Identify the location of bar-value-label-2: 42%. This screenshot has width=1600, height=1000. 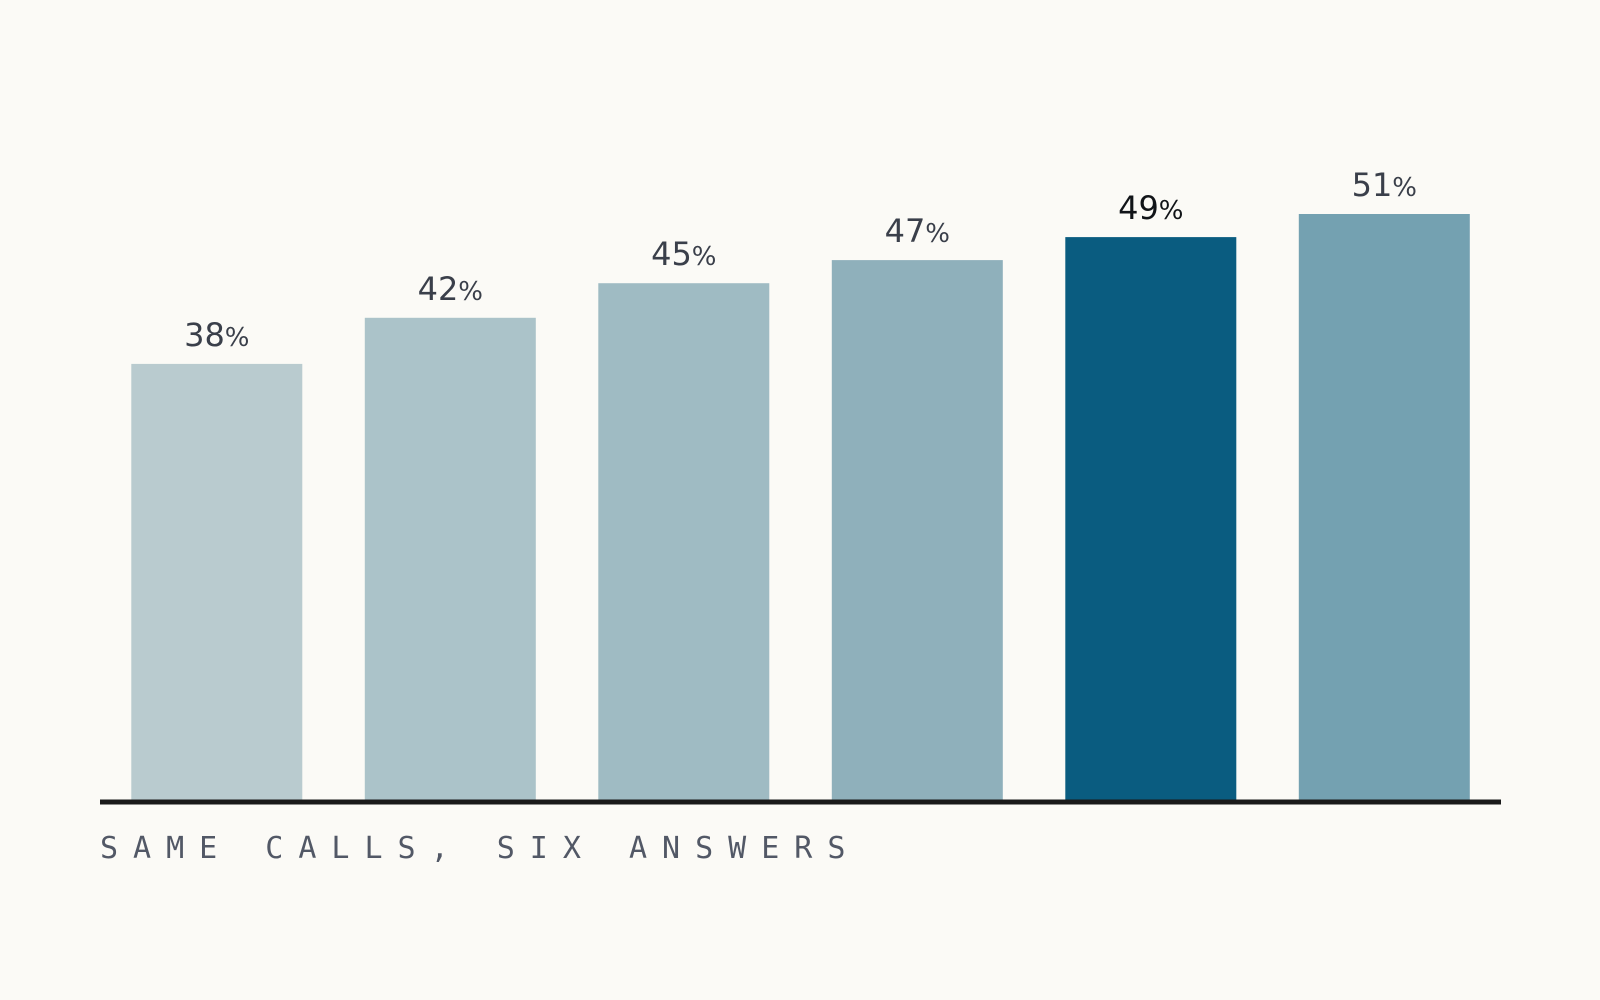
(450, 289).